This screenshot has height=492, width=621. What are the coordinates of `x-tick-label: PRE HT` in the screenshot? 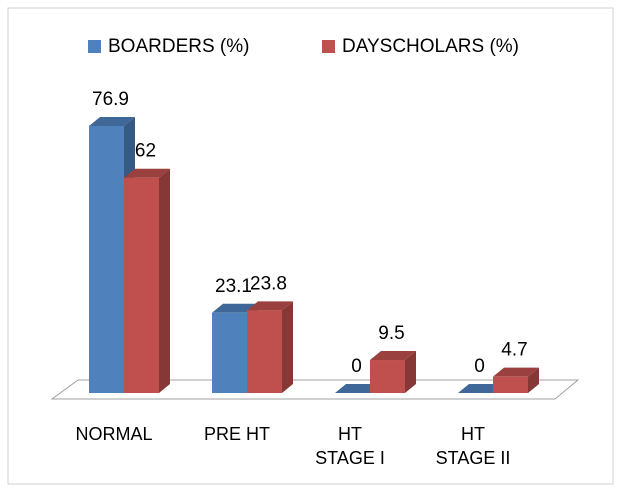 It's located at (236, 434).